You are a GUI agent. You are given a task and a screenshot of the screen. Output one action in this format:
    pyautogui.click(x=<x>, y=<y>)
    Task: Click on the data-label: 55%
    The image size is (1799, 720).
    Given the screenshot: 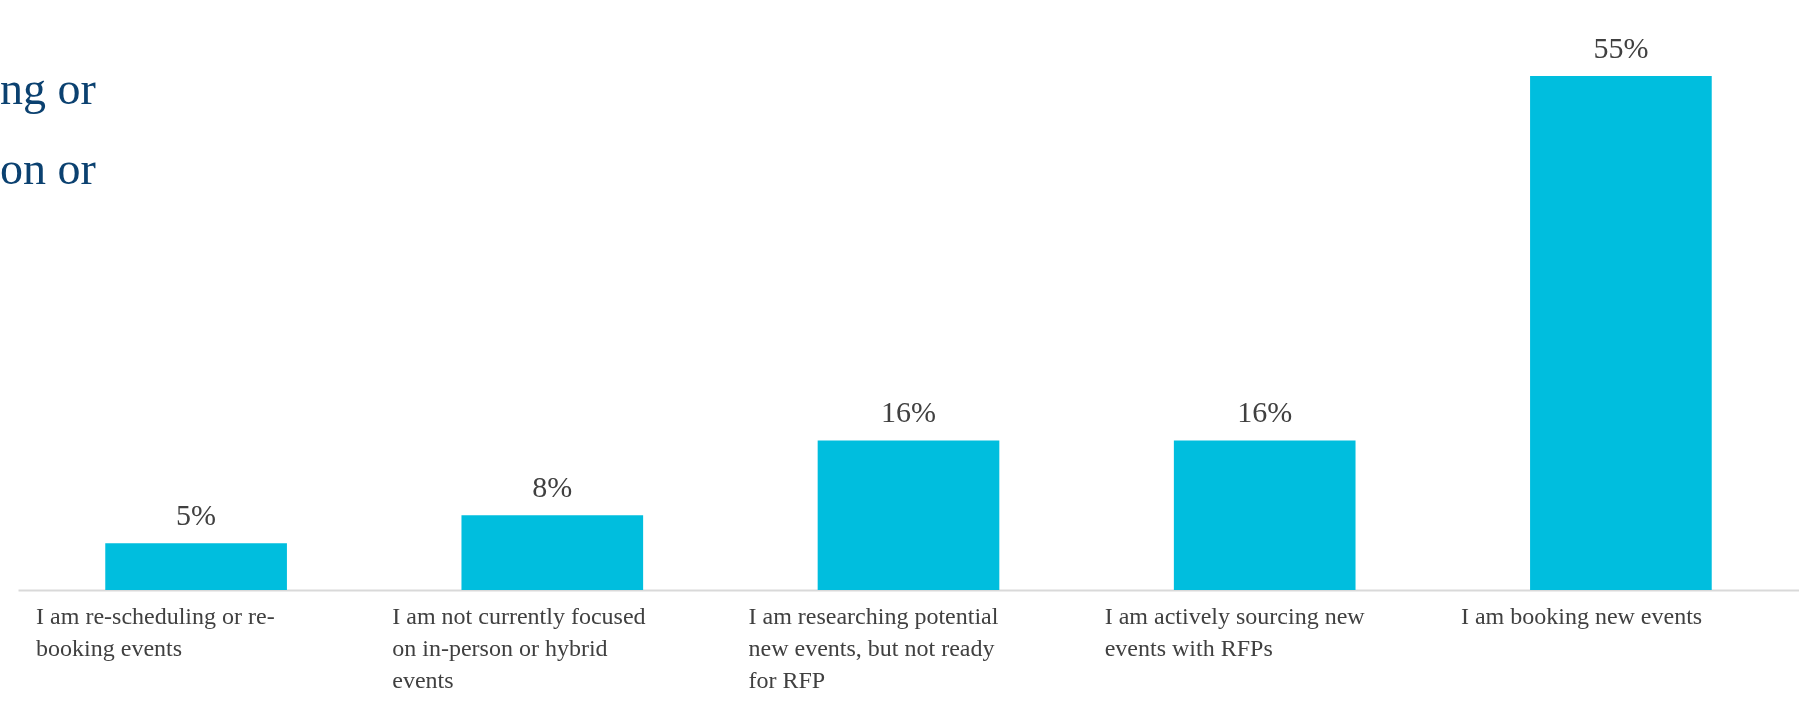 What is the action you would take?
    pyautogui.click(x=1621, y=47)
    